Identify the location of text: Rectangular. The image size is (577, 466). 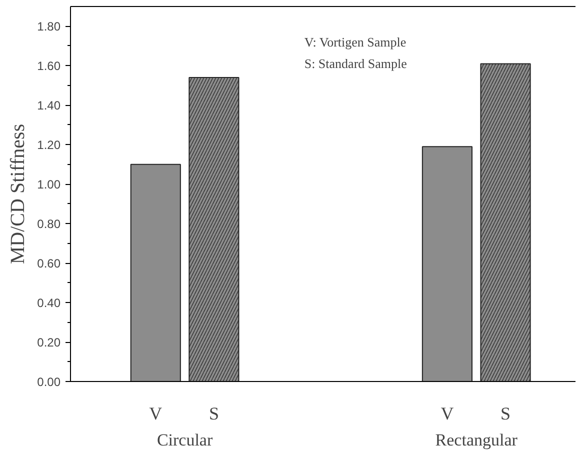
(476, 440).